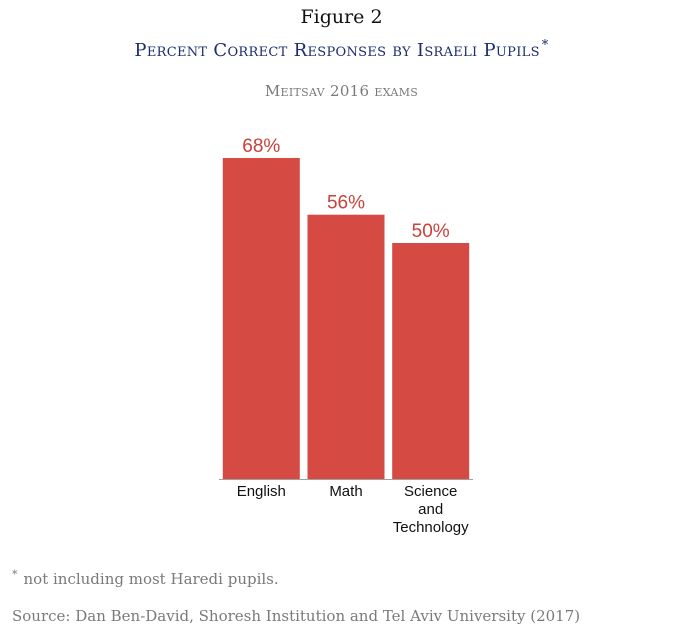  What do you see at coordinates (151, 579) in the screenshot?
I see `footnote-text: not including most Haredi pupils.` at bounding box center [151, 579].